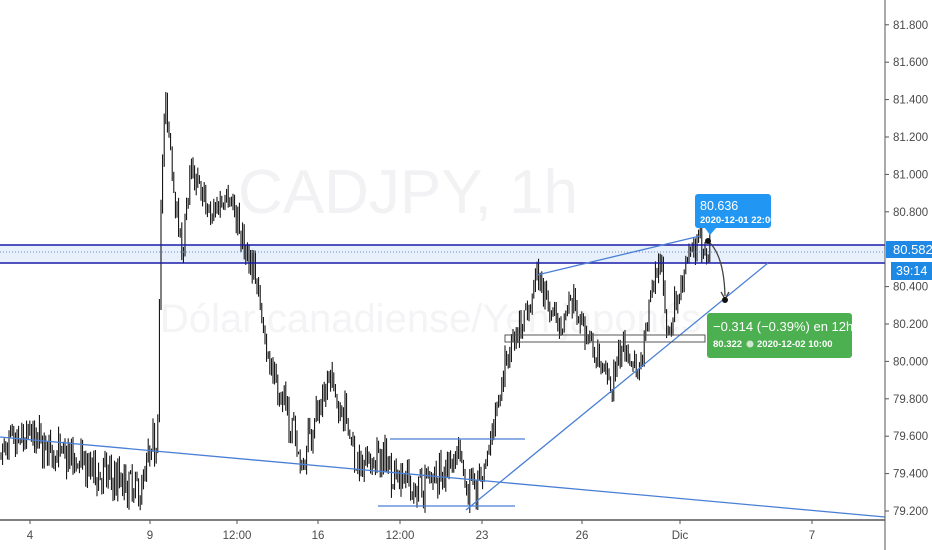 The width and height of the screenshot is (932, 550). Describe the element at coordinates (738, 220) in the screenshot. I see `tooltip-datetime: 2020-12-01 22:00` at that location.